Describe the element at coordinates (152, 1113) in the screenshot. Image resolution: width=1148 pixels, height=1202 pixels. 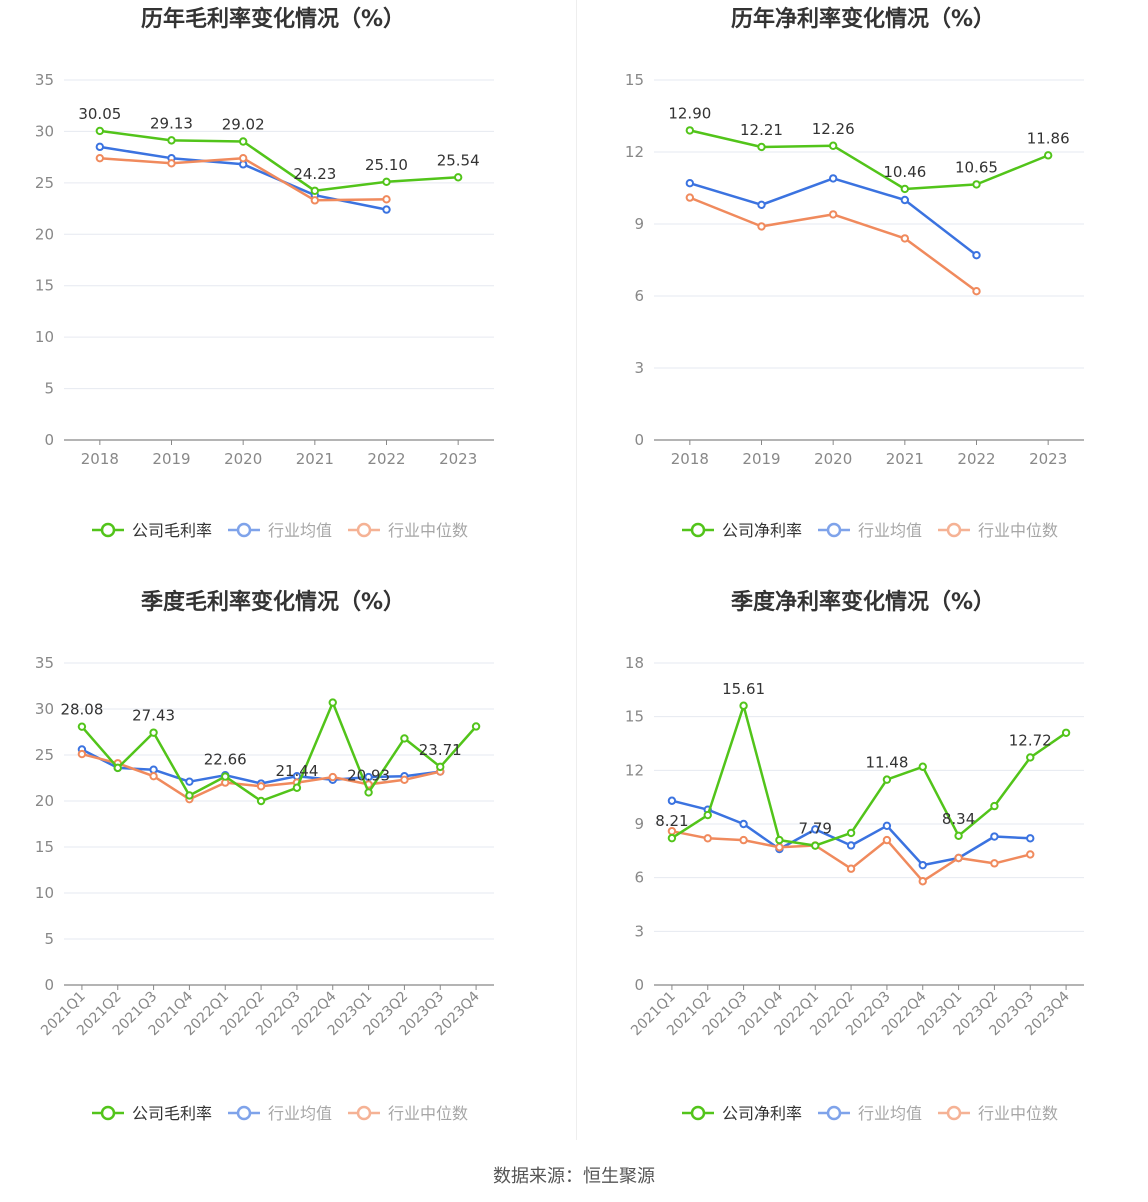
I see `legend-item: 公司毛利率` at that location.